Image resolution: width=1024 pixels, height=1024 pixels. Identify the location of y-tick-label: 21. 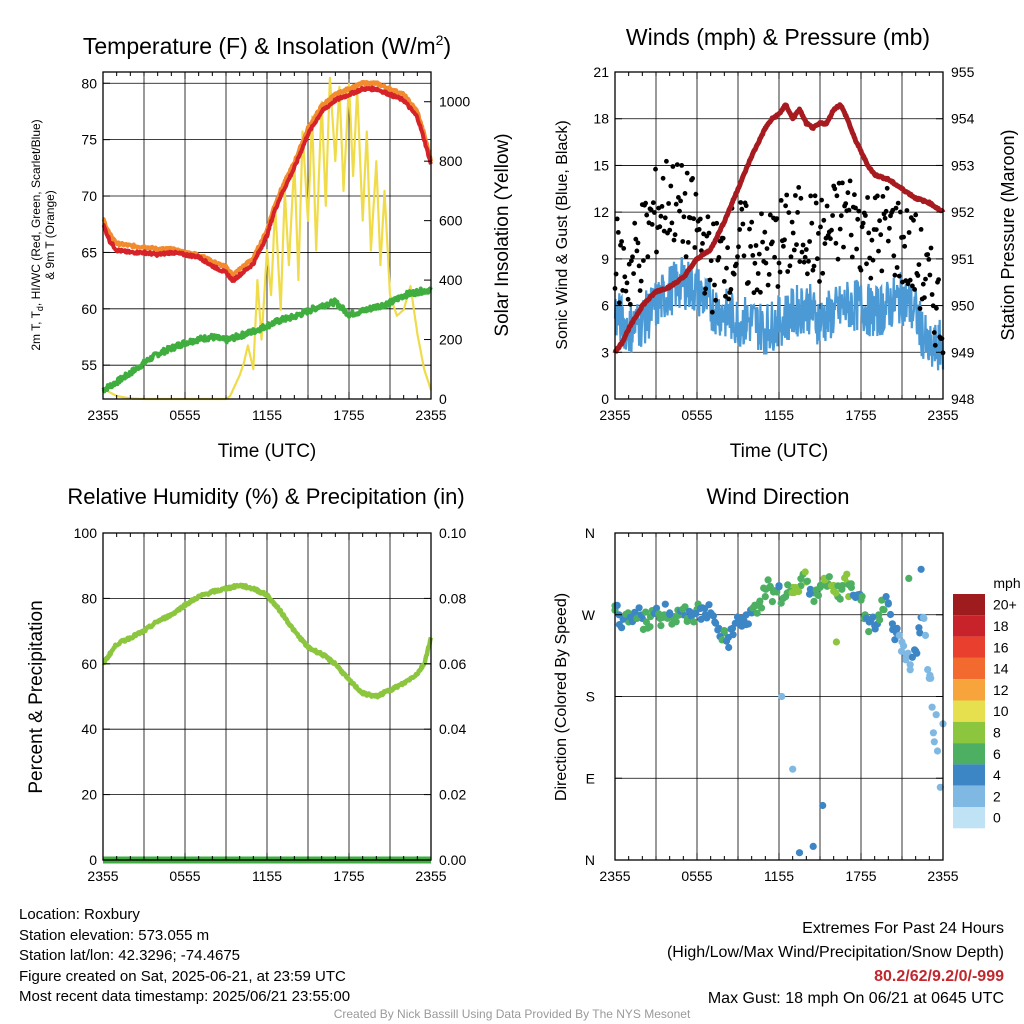
(601, 72).